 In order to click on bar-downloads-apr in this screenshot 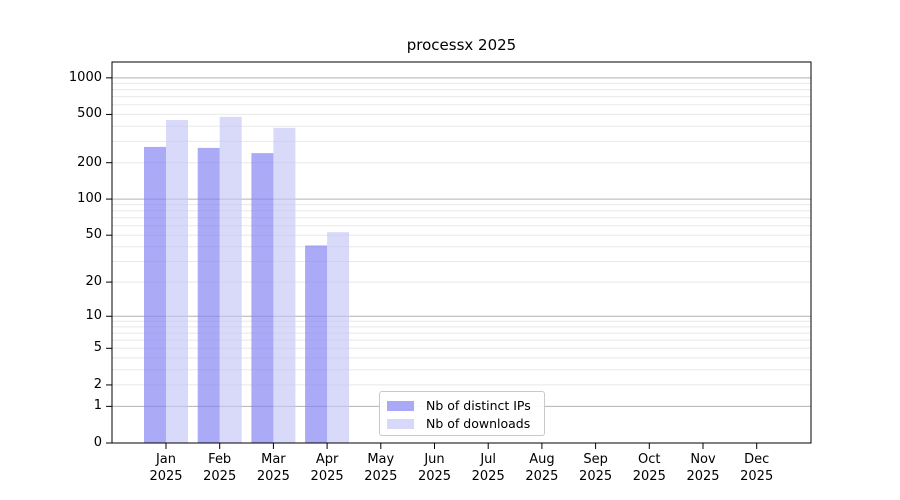, I will do `click(338, 337)`.